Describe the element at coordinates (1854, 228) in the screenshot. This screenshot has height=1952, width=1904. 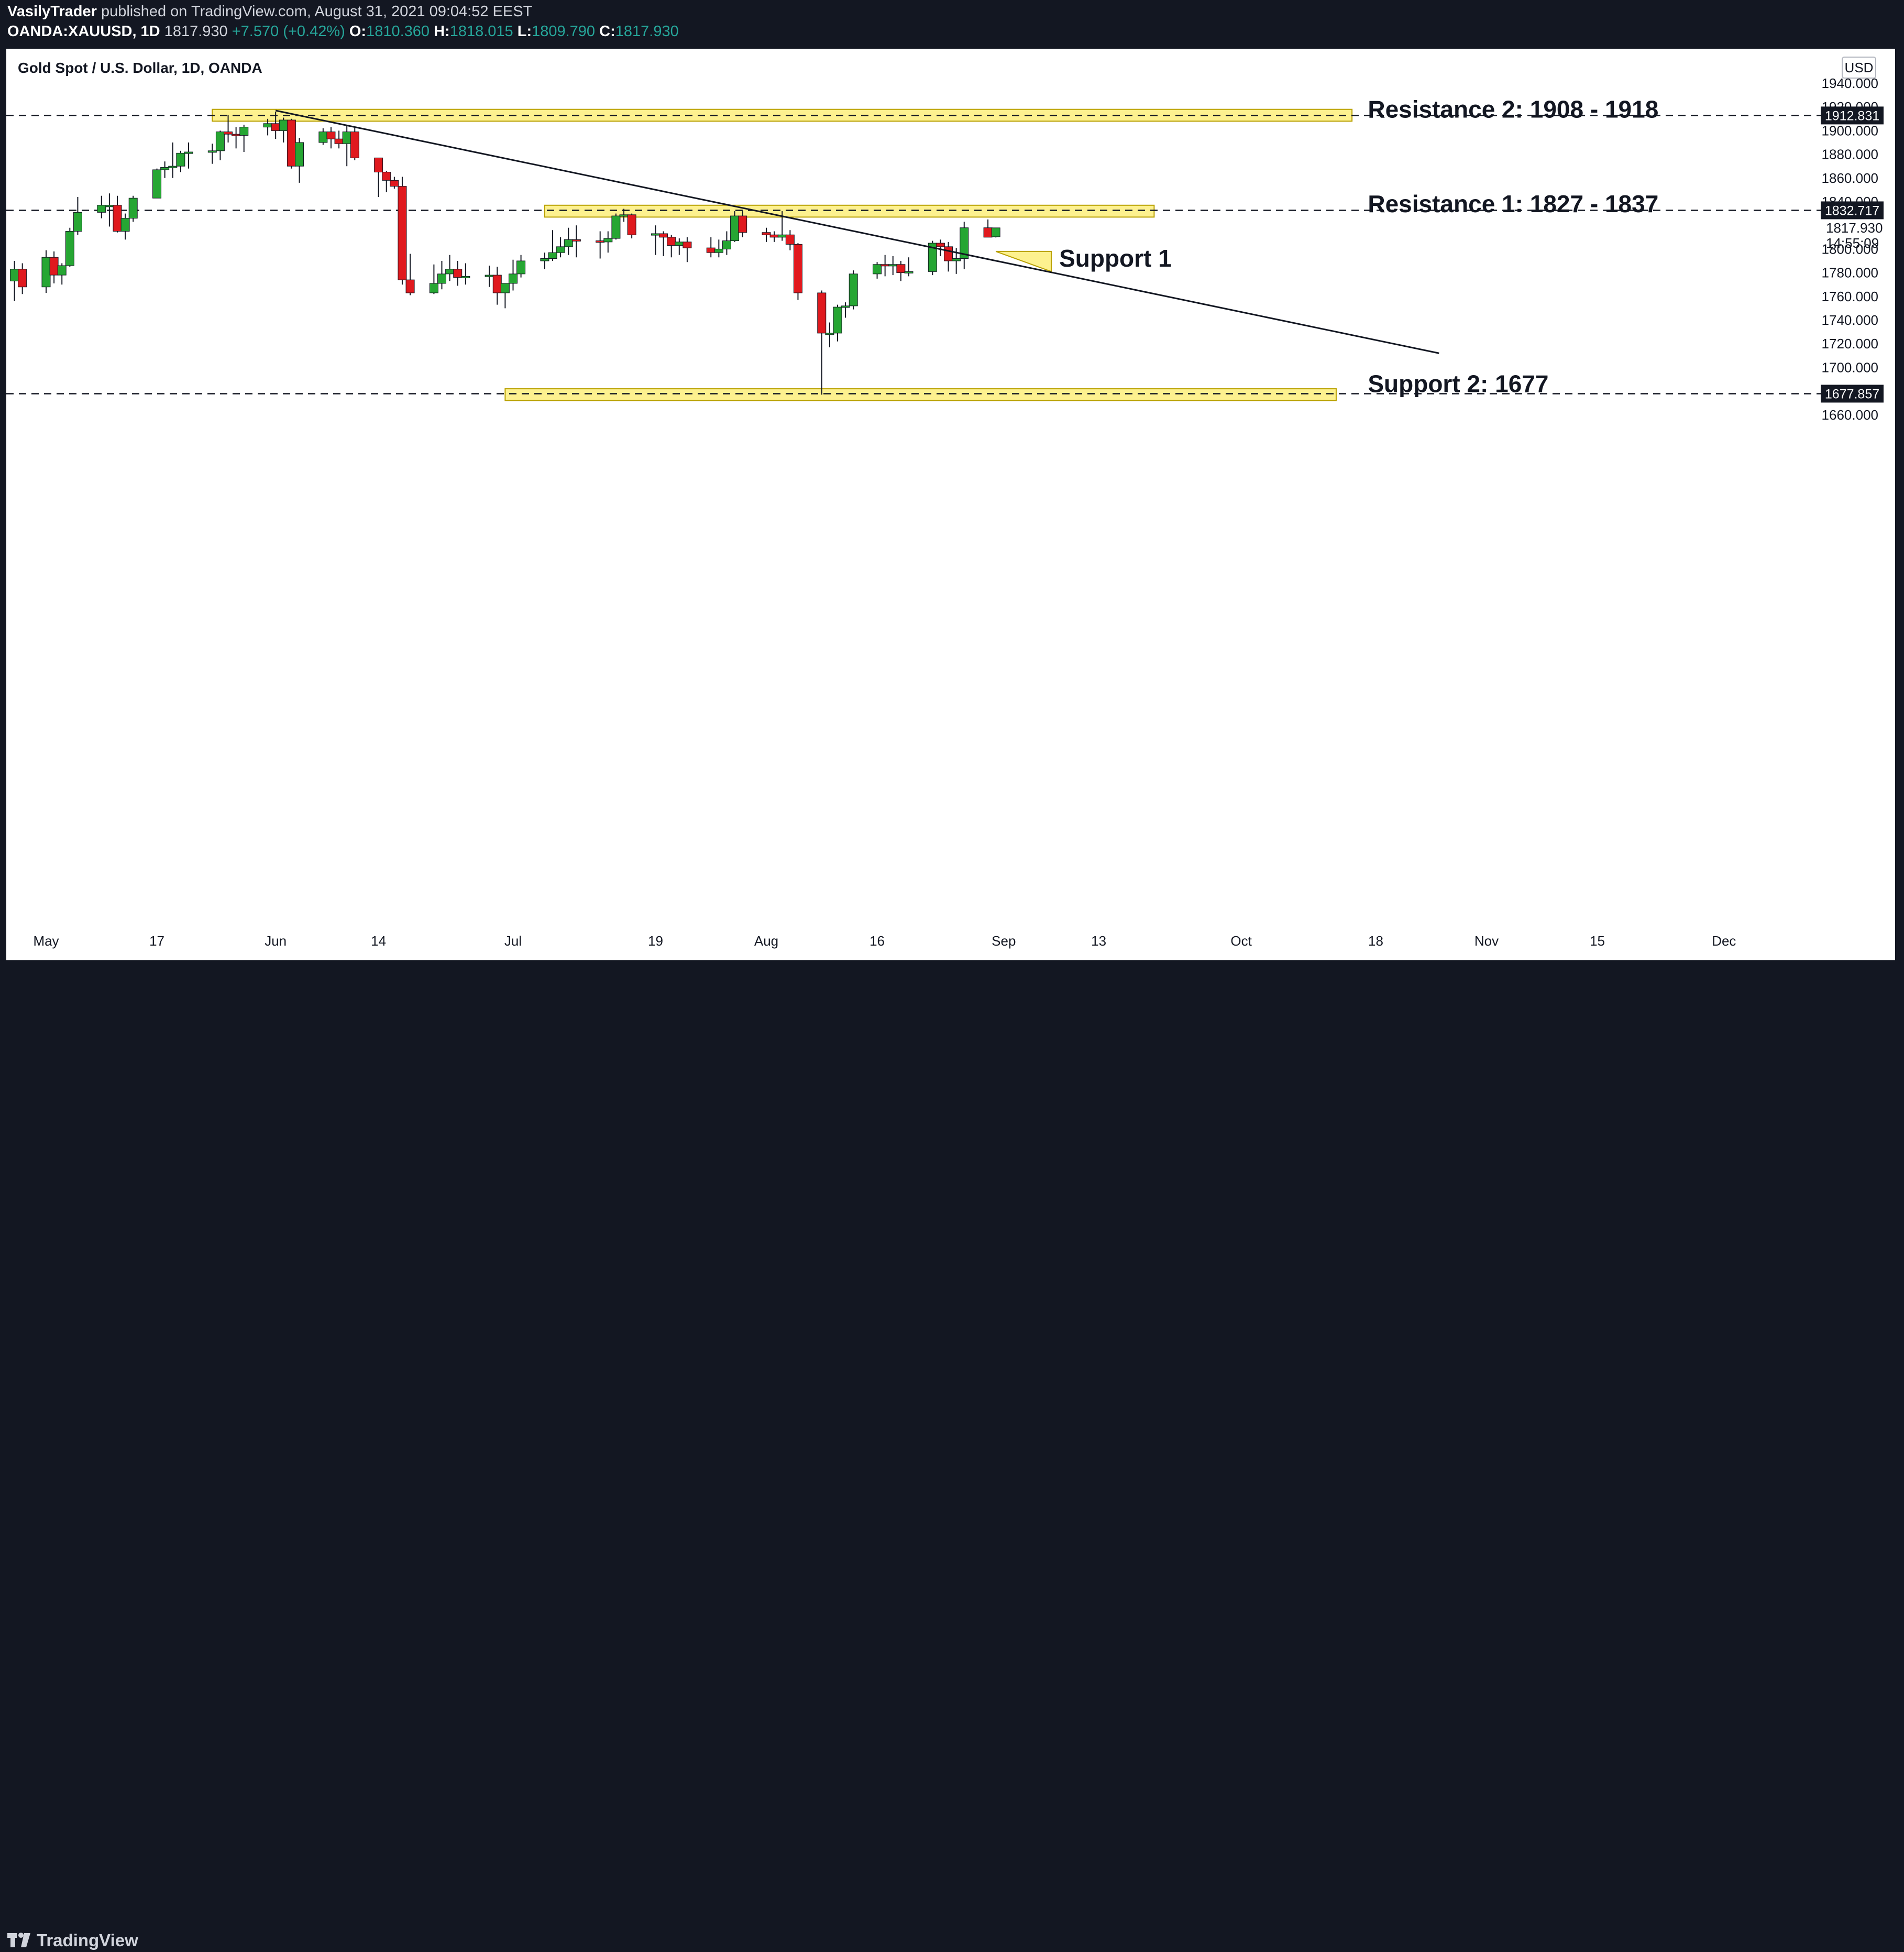
I see `current-price-label: 1817.930` at that location.